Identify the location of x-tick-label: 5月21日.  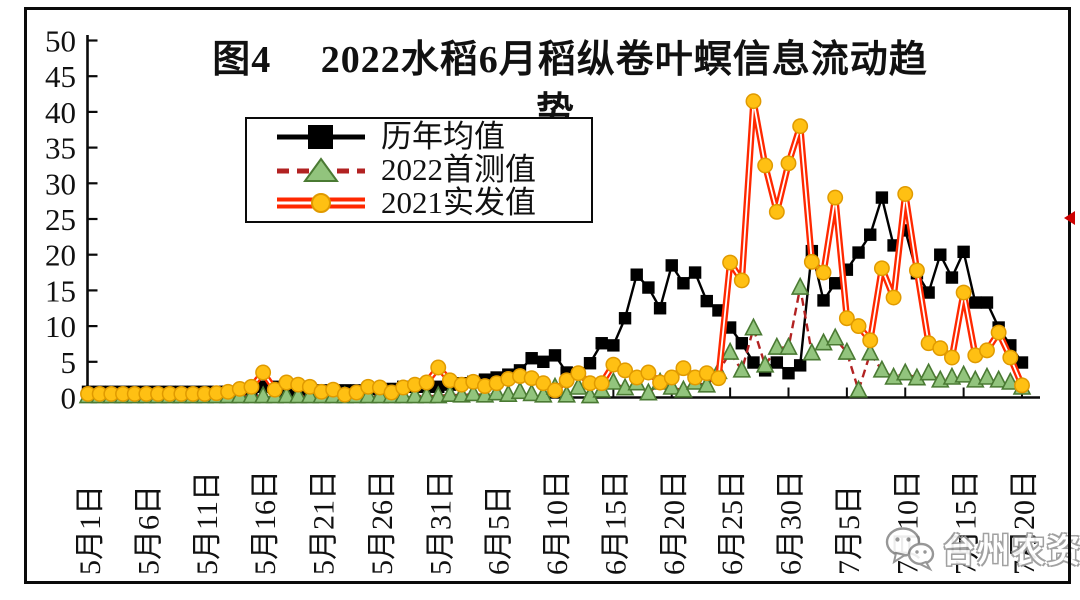
(324, 522).